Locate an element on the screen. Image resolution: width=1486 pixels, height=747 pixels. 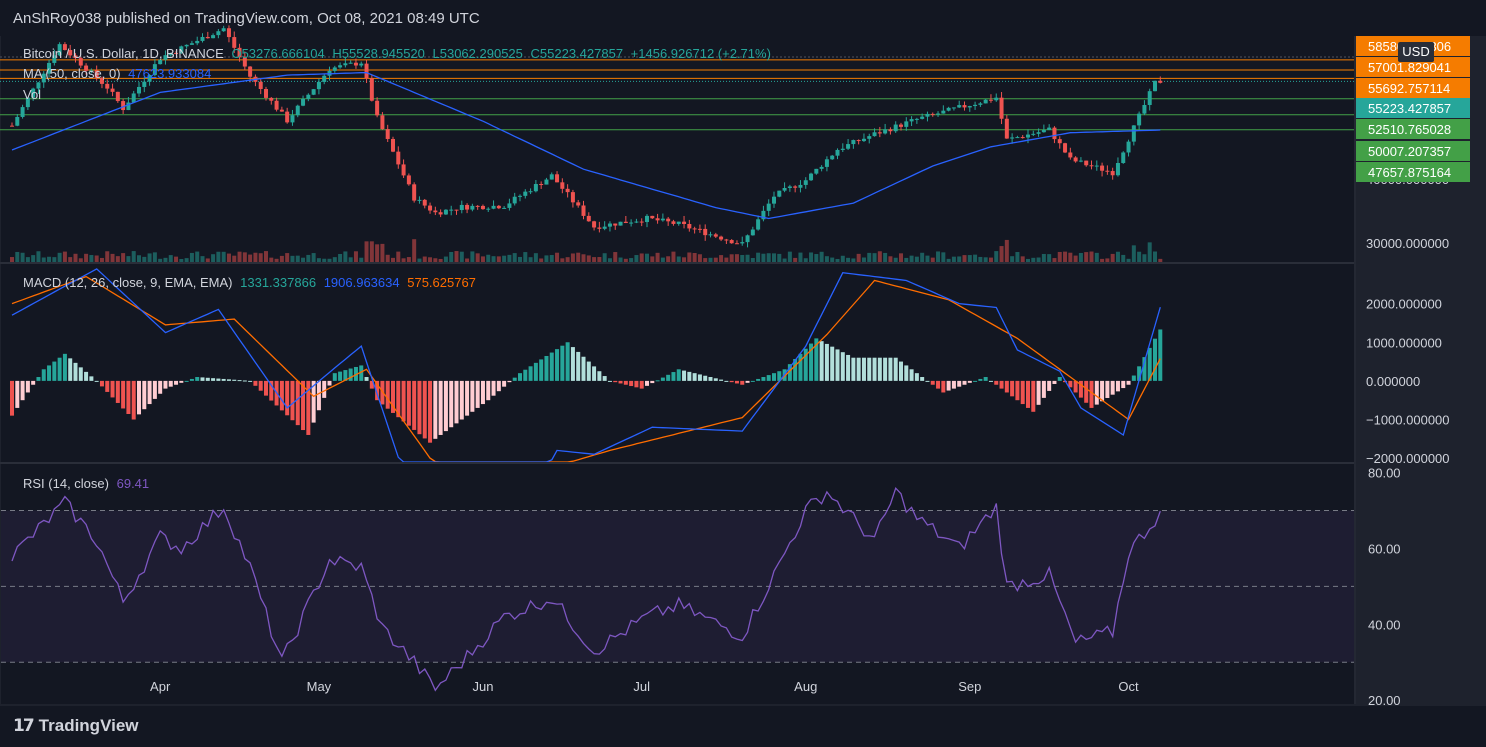
x-tick-label-4: Aug is located at coordinates (805, 686).